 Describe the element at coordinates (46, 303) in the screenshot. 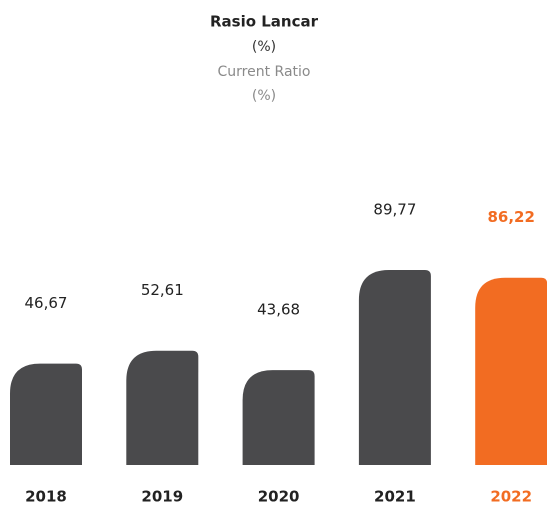

I see `value-label: 46,67` at that location.